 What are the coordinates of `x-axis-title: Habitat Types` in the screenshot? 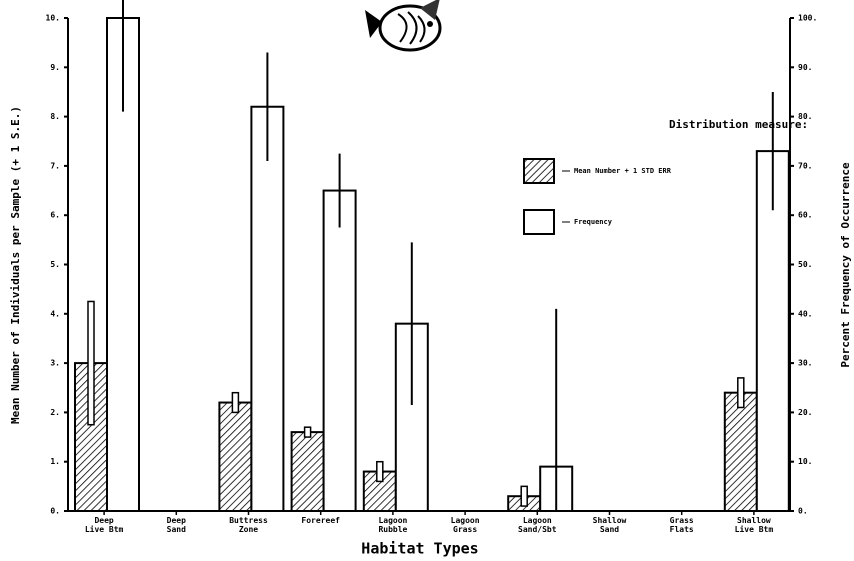 It's located at (419, 549).